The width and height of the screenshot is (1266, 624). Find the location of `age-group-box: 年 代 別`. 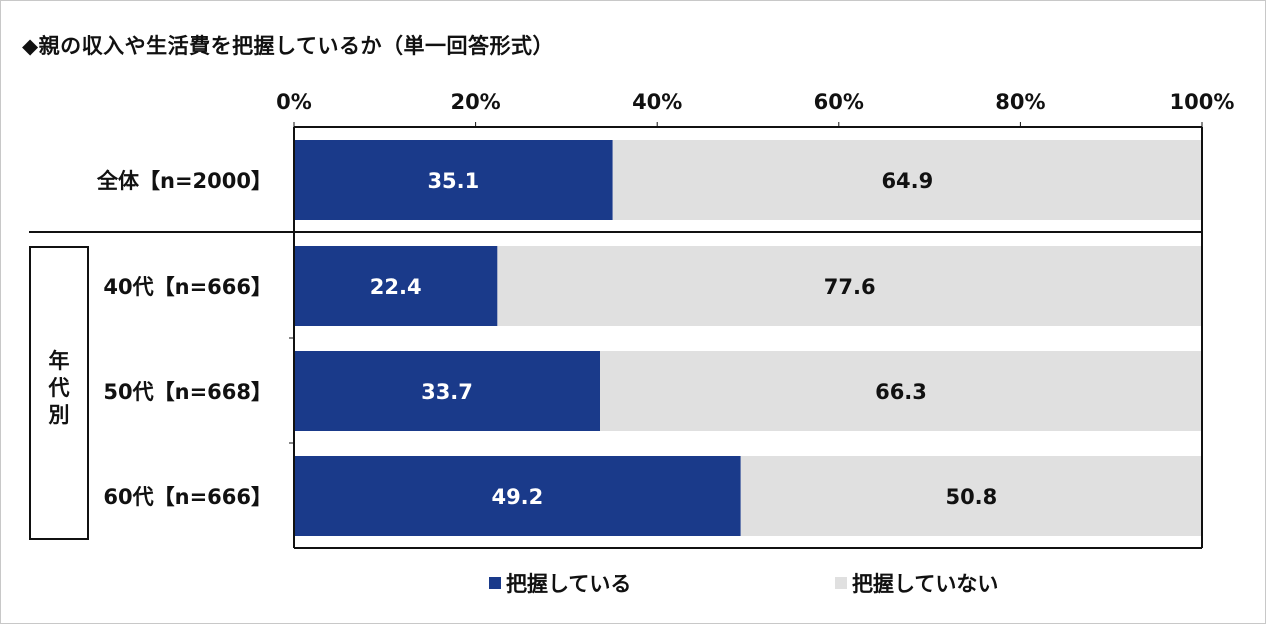

age-group-box: 年 代 別 is located at coordinates (59, 393).